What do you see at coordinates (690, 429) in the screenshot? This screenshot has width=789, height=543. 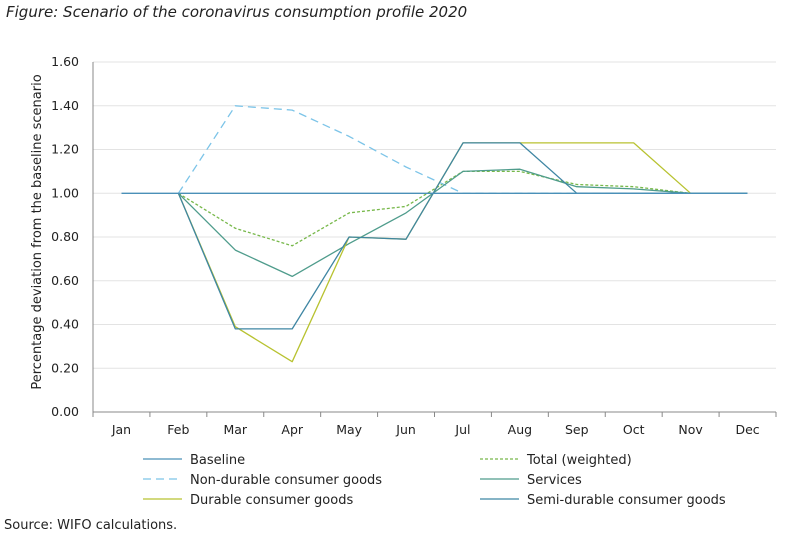 I see `x-tick-label: Nov` at bounding box center [690, 429].